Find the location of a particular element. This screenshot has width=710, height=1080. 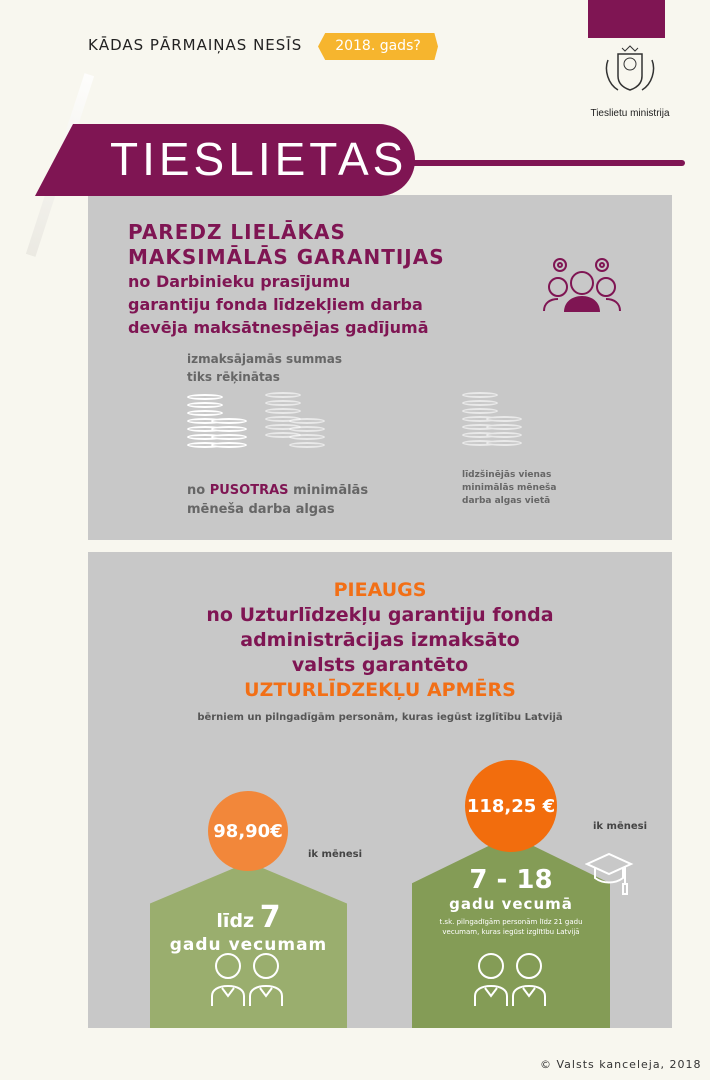

highlight: PUSOTRAS is located at coordinates (249, 490).